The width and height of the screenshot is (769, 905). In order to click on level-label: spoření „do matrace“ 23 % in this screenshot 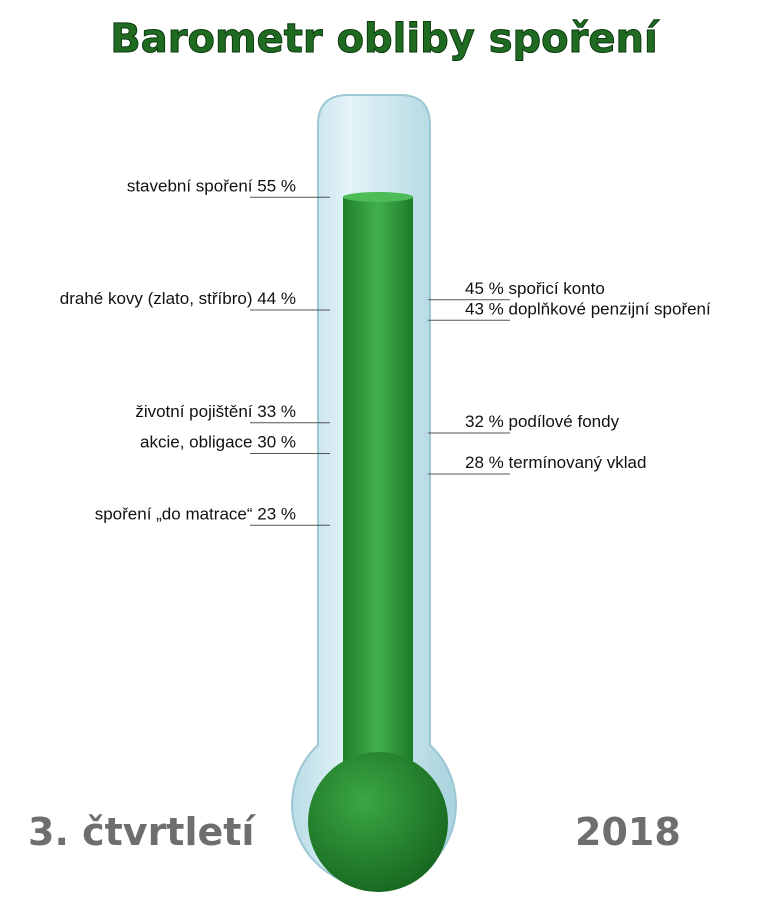, I will do `click(195, 513)`.